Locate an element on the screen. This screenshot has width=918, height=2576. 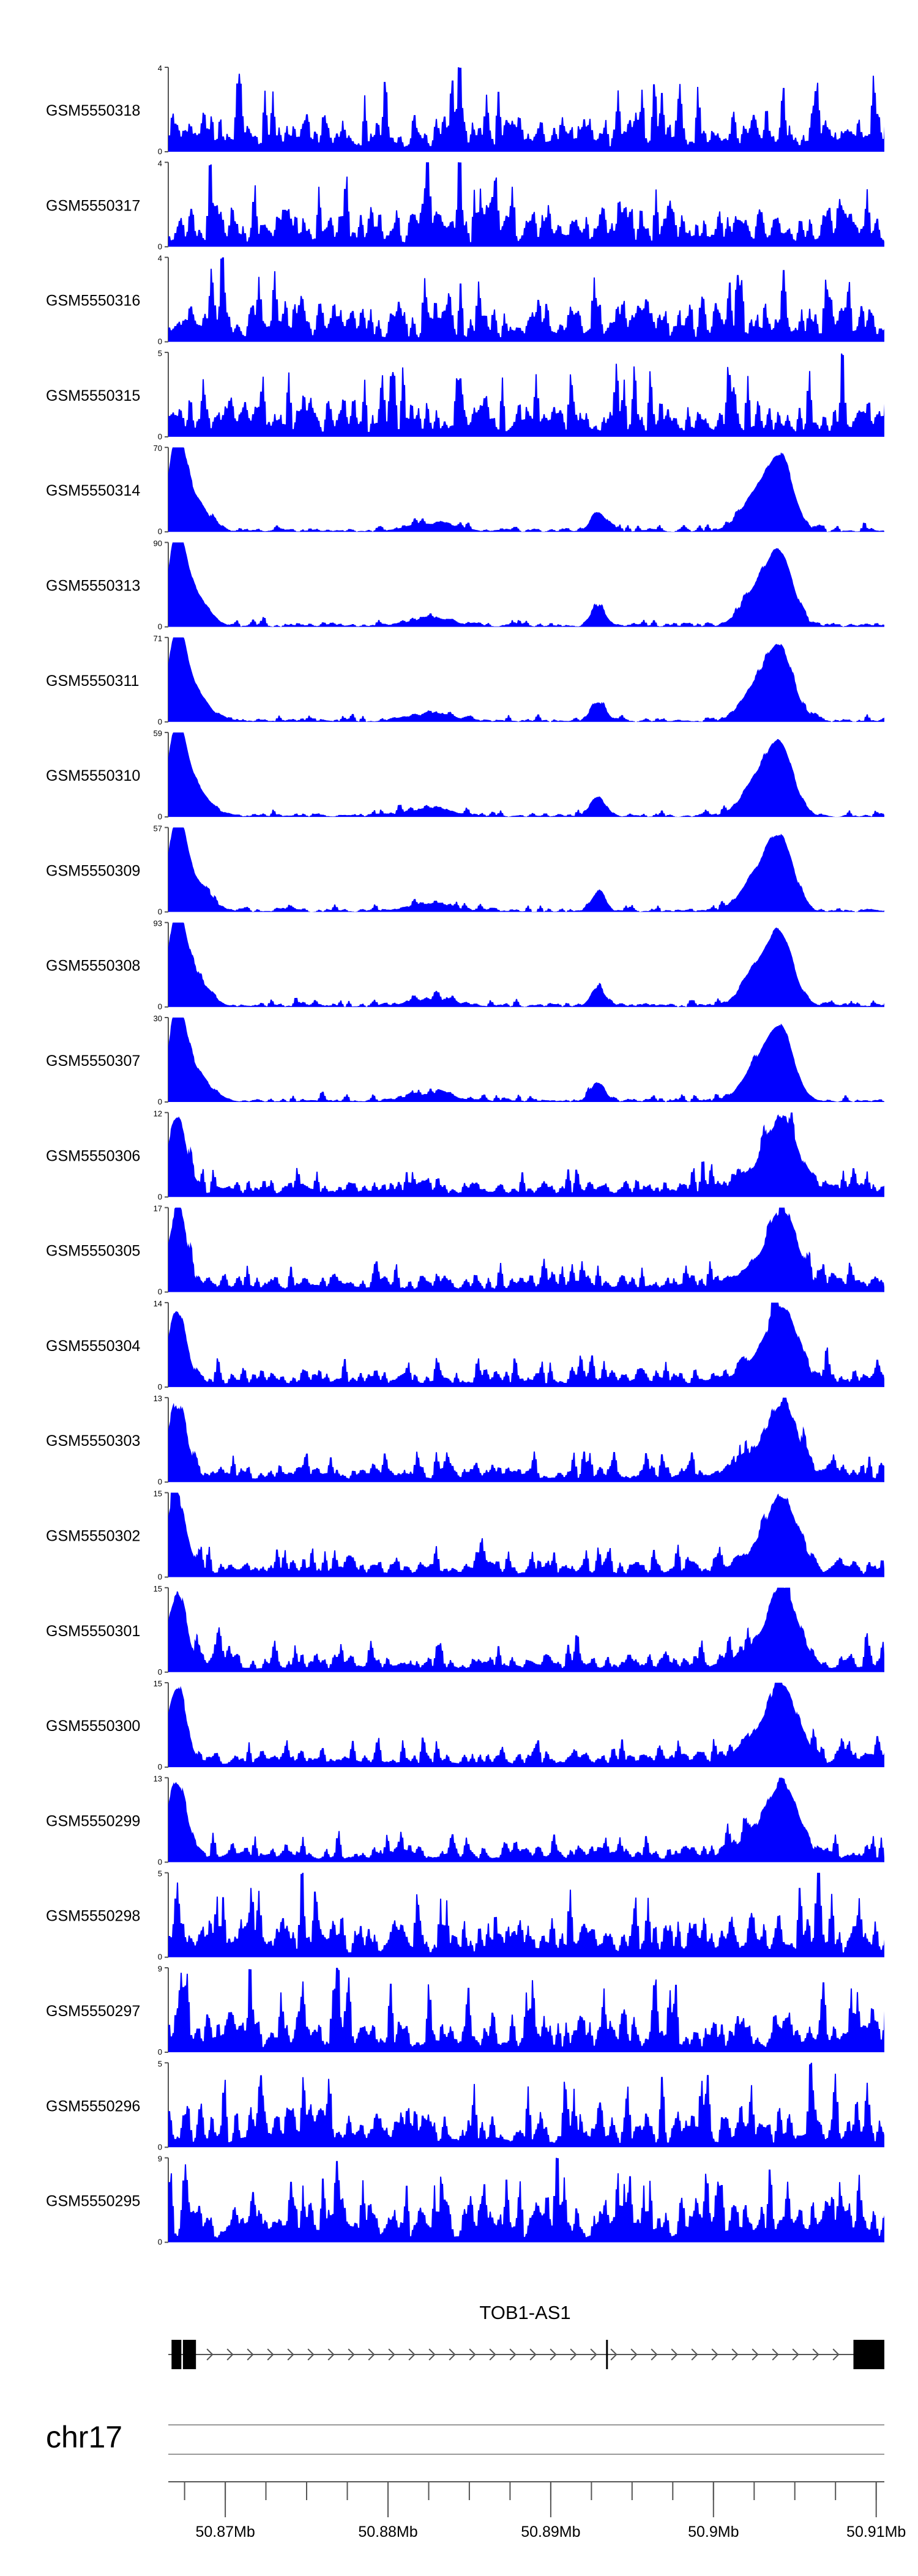
coverage-track: GSM5550295 9 0 is located at coordinates (465, 2201).